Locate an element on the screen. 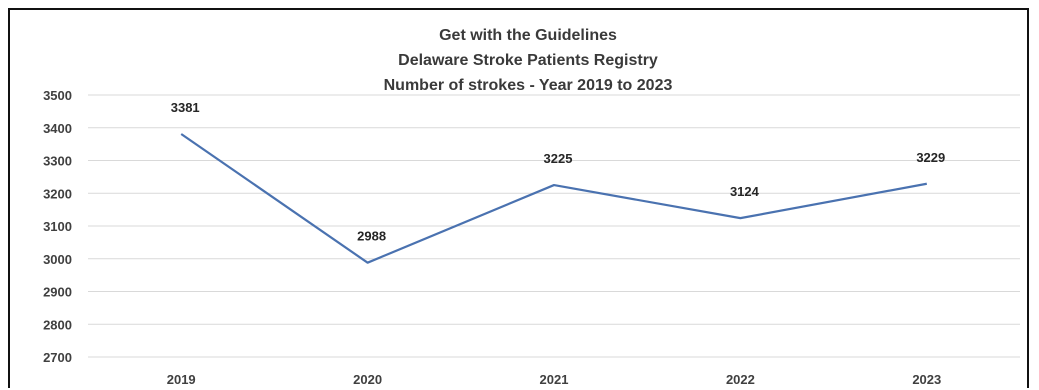 The height and width of the screenshot is (390, 1039). y-tick-label: 2700 is located at coordinates (57, 357).